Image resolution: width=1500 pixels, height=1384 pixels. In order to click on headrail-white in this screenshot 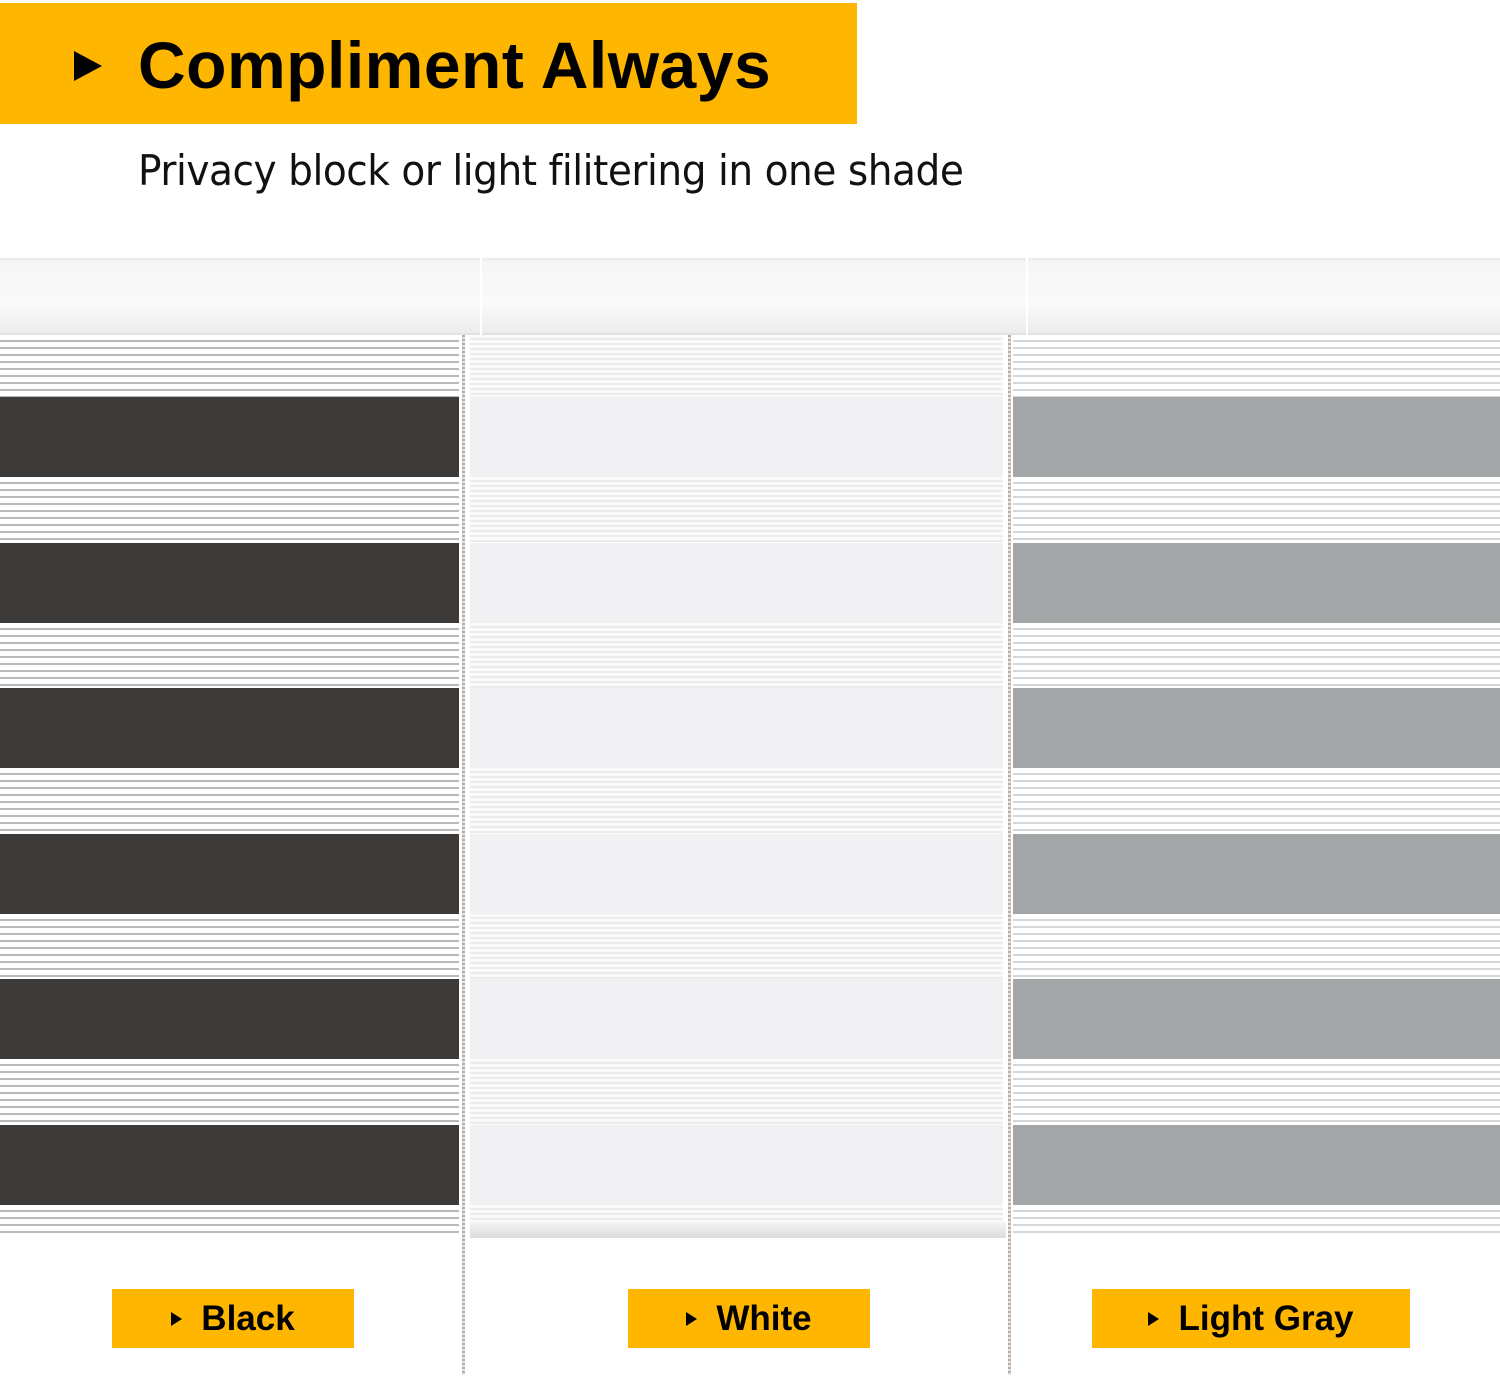, I will do `click(754, 296)`.